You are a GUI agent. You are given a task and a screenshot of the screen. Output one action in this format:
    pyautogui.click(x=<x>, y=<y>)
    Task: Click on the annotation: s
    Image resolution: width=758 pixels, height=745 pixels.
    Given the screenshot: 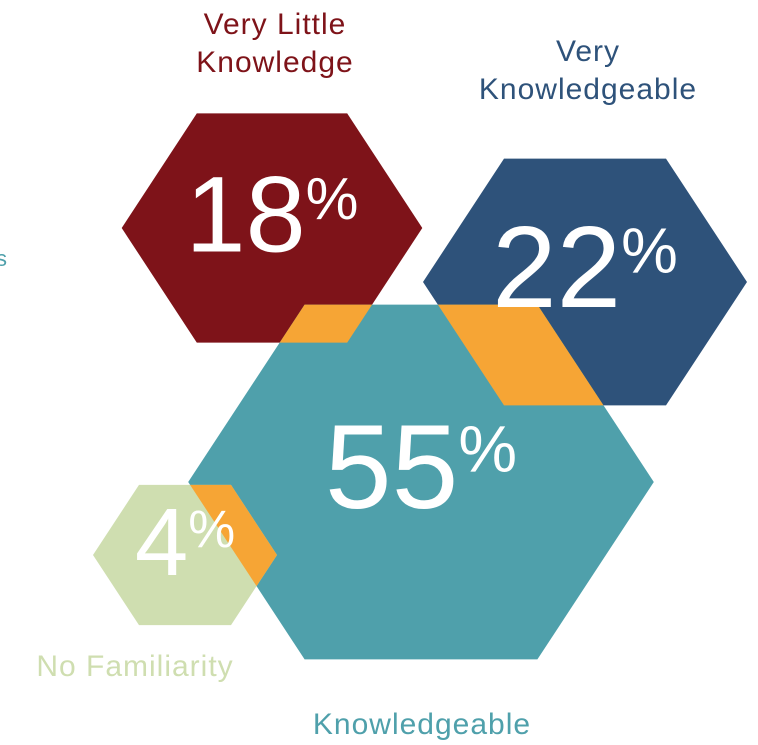 What is the action you would take?
    pyautogui.click(x=3, y=258)
    